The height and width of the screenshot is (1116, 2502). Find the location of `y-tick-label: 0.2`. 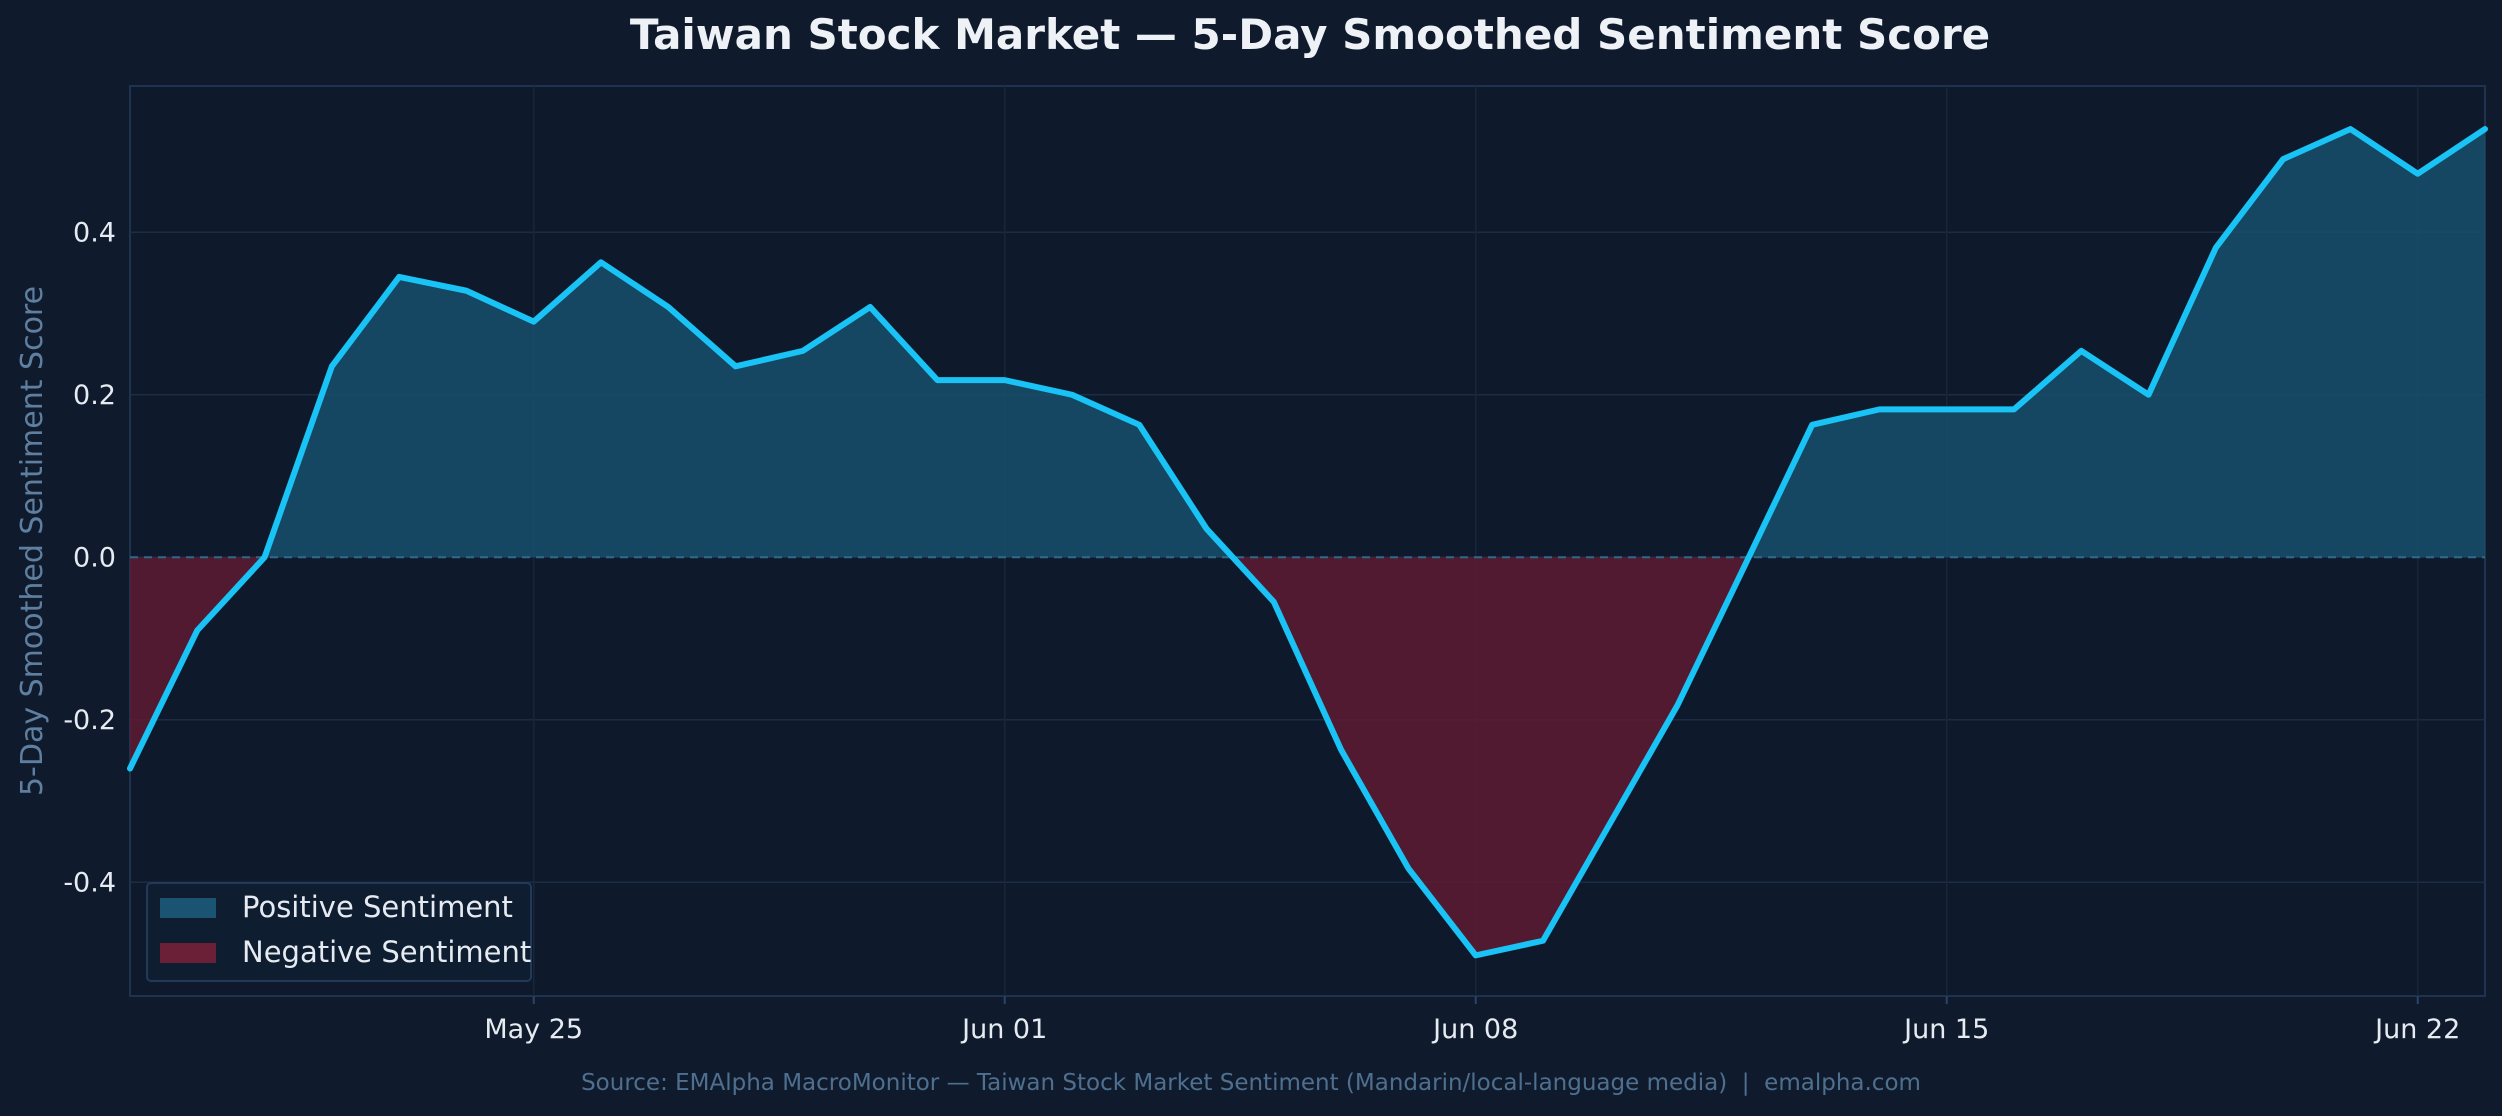

y-tick-label: 0.2 is located at coordinates (94, 395).